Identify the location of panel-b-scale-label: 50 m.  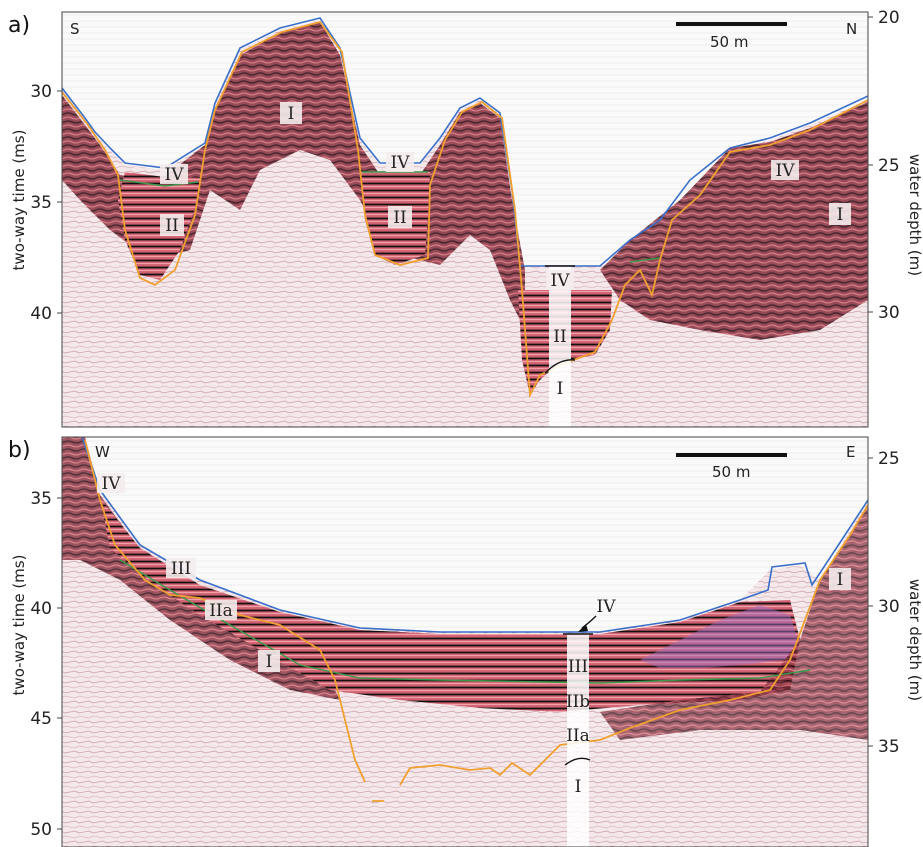
(731, 472).